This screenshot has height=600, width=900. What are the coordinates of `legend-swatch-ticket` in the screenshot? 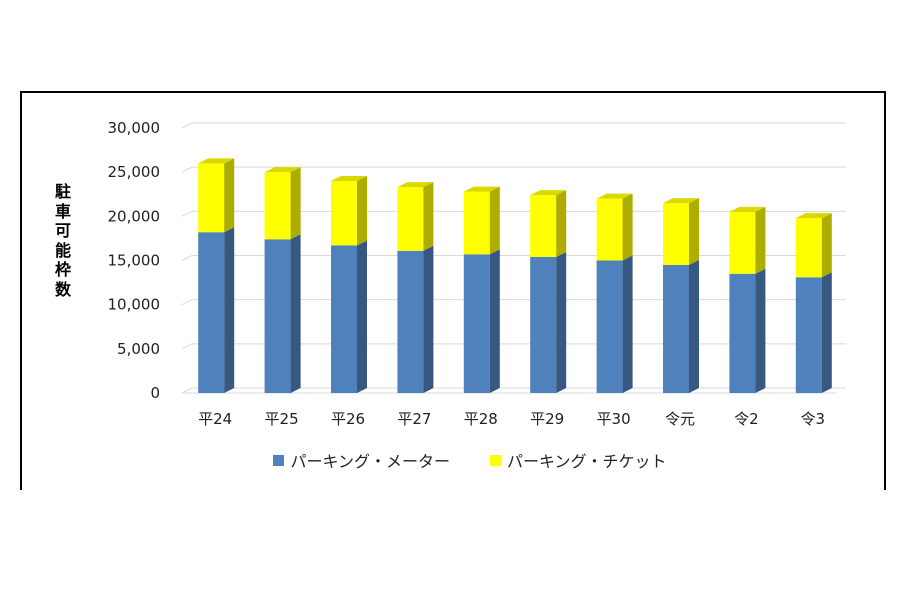 It's located at (495, 460).